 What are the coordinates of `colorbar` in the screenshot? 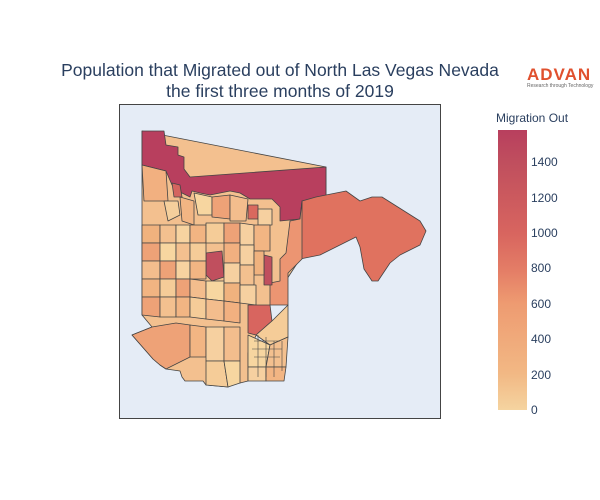 It's located at (512, 270).